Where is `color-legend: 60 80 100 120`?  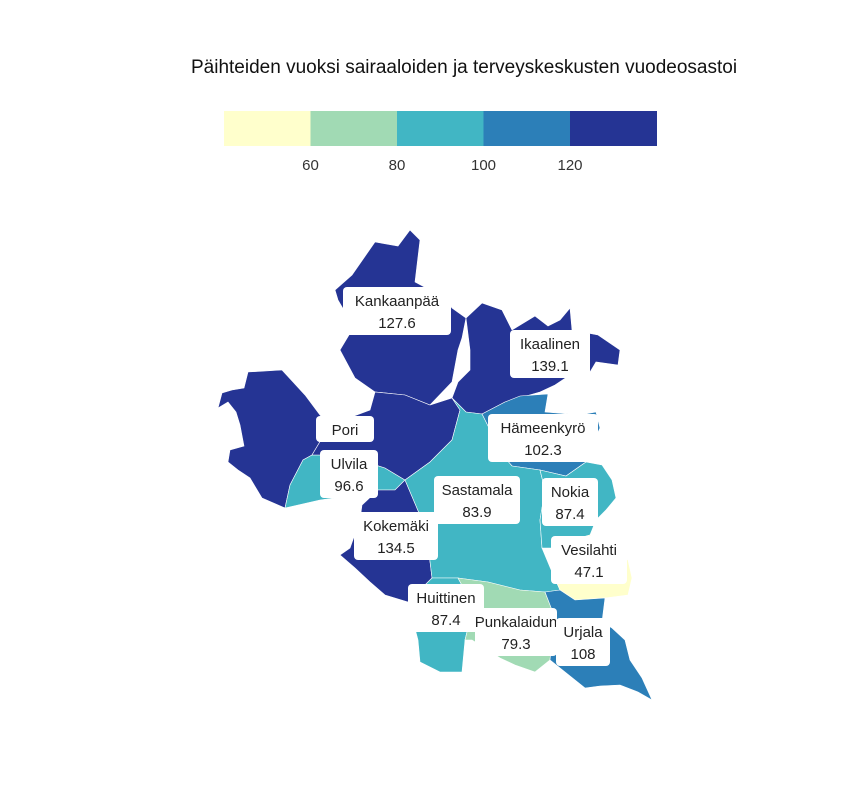 color-legend: 60 80 100 120 is located at coordinates (440, 142).